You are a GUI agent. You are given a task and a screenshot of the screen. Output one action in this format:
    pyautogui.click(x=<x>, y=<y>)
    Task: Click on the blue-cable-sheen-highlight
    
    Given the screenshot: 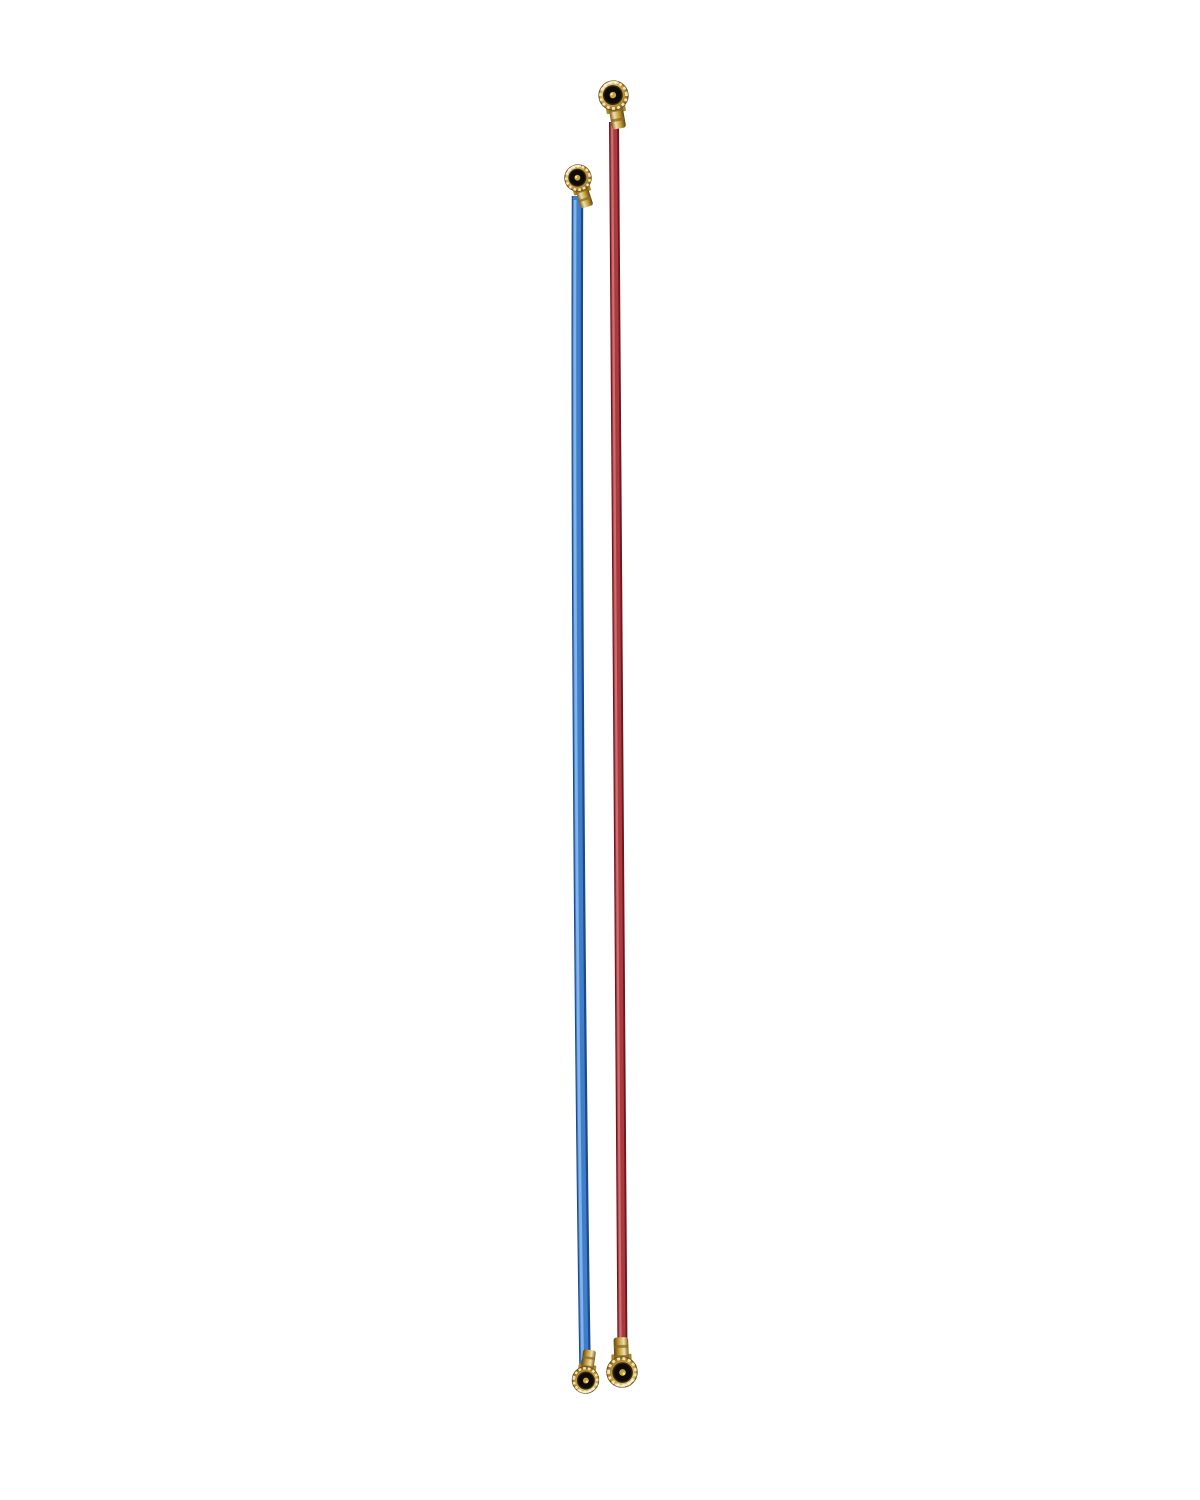 What is the action you would take?
    pyautogui.click(x=578, y=780)
    